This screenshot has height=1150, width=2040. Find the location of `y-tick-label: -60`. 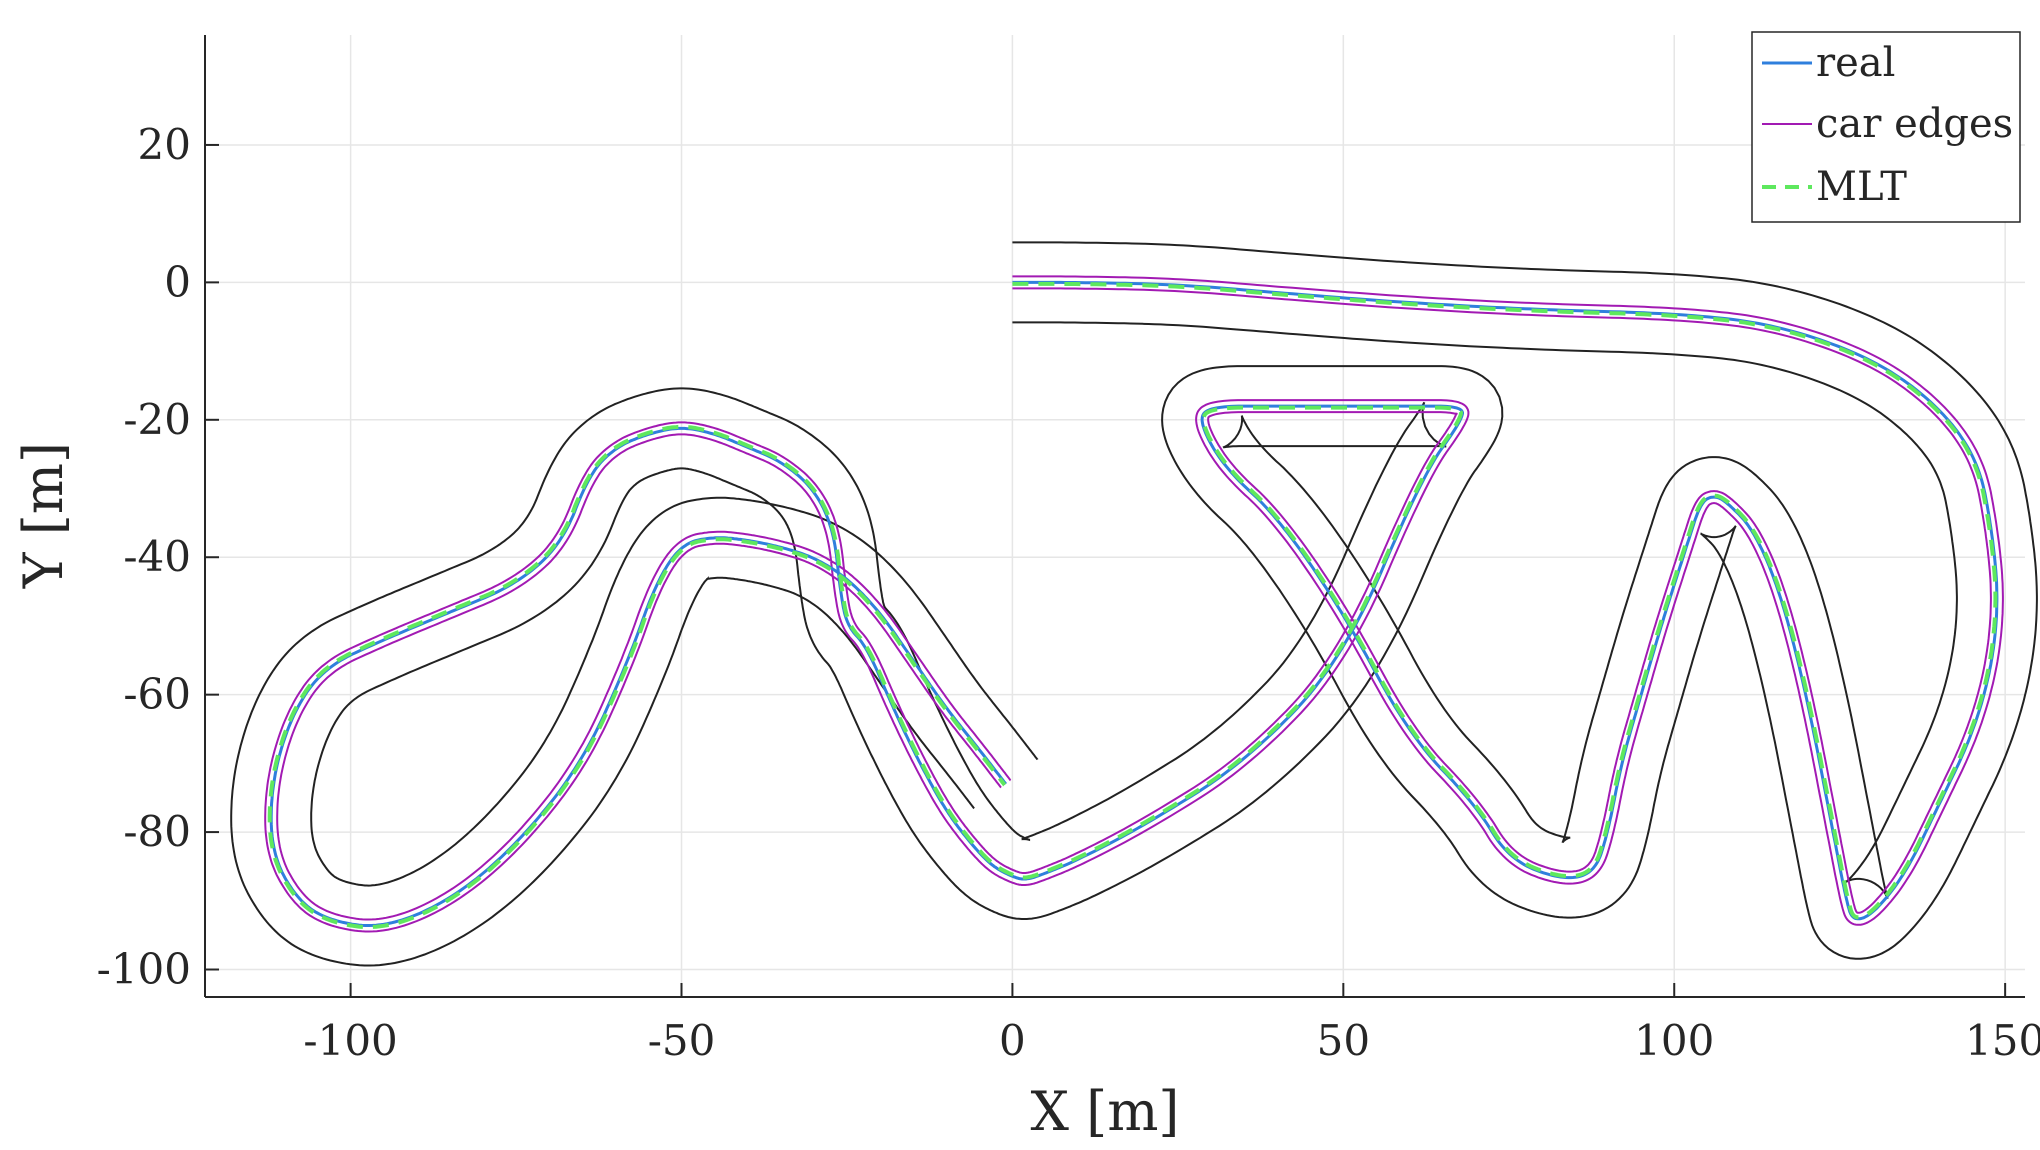

y-tick-label: -60 is located at coordinates (157, 694).